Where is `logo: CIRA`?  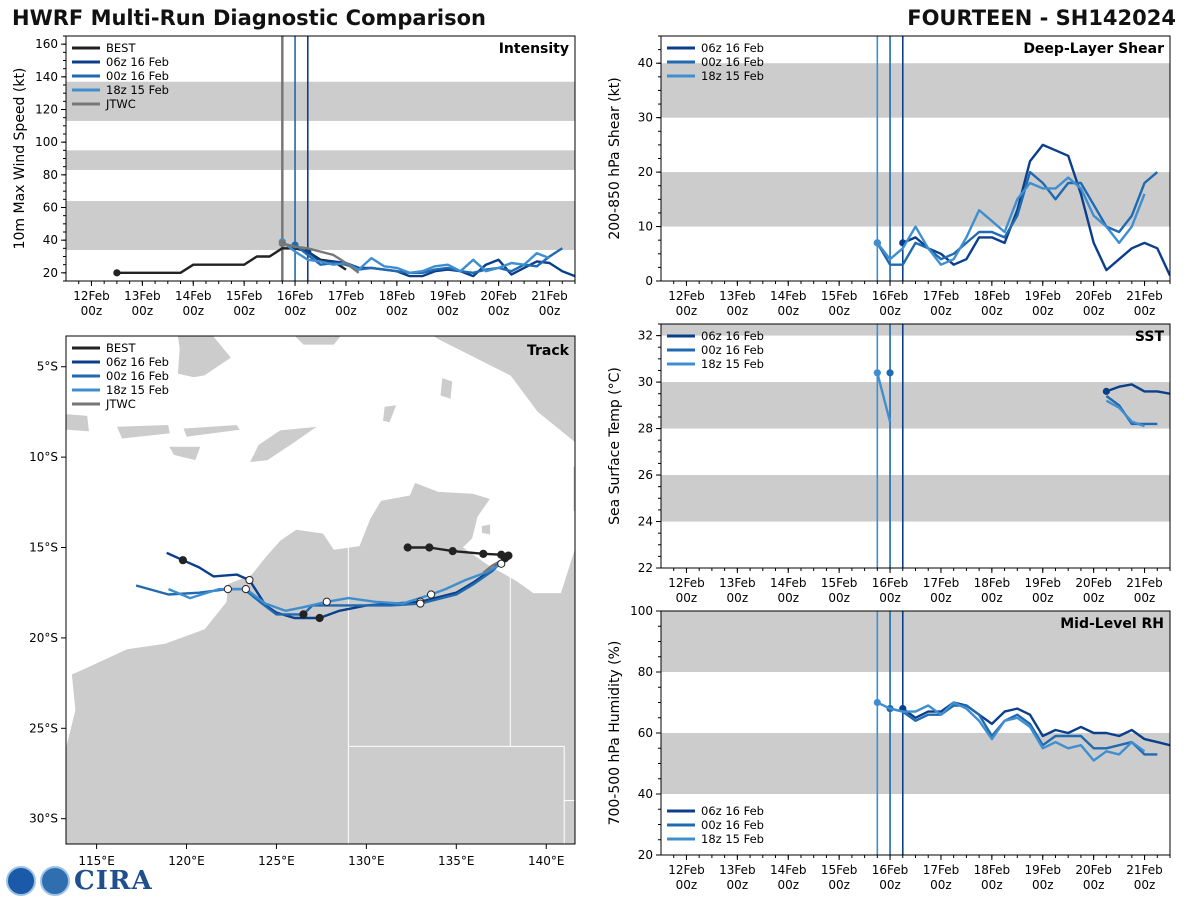 logo: CIRA is located at coordinates (79, 881).